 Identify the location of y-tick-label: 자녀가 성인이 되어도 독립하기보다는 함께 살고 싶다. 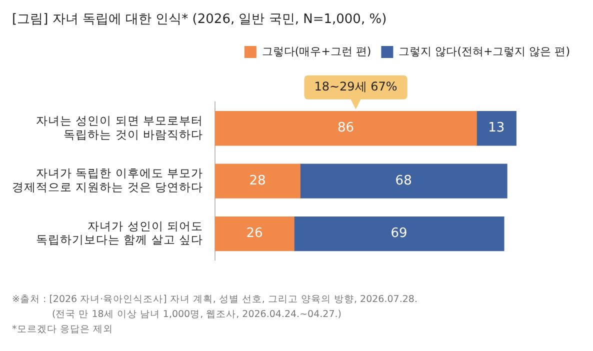
(119, 232).